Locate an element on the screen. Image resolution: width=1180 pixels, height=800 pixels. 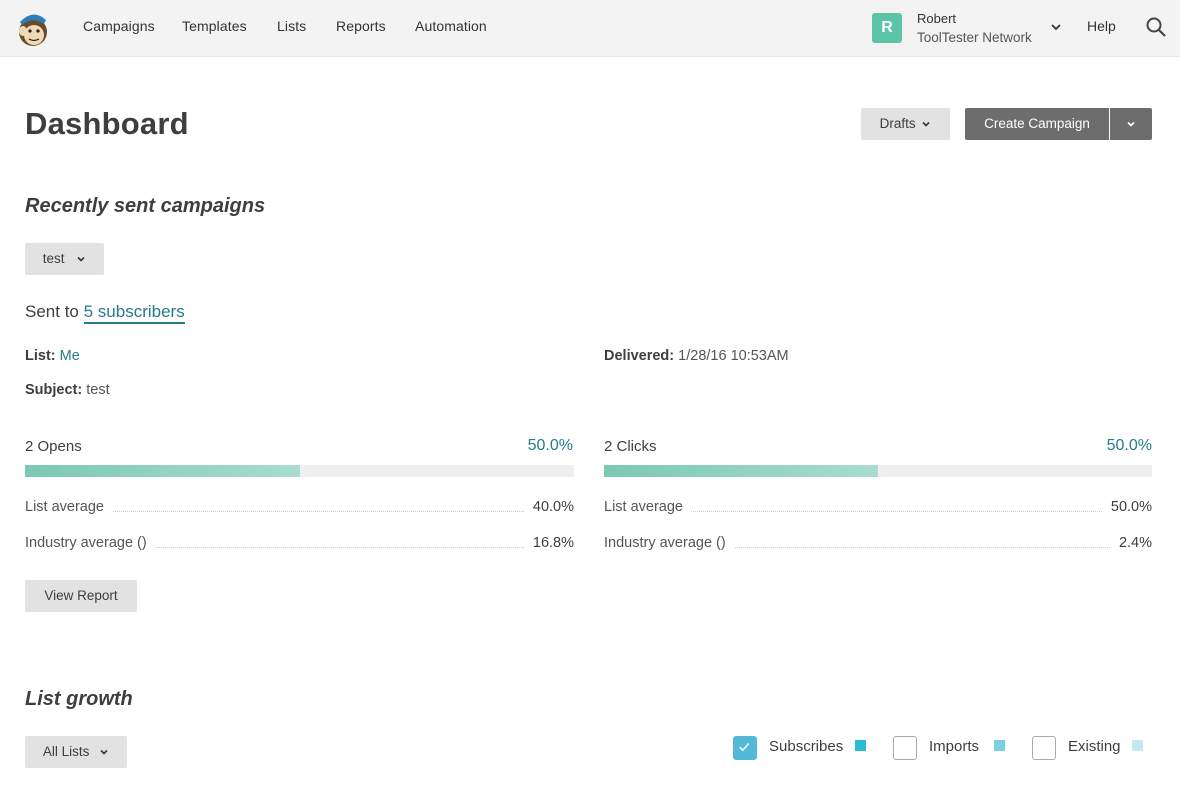
list-label: List: is located at coordinates (40, 356).